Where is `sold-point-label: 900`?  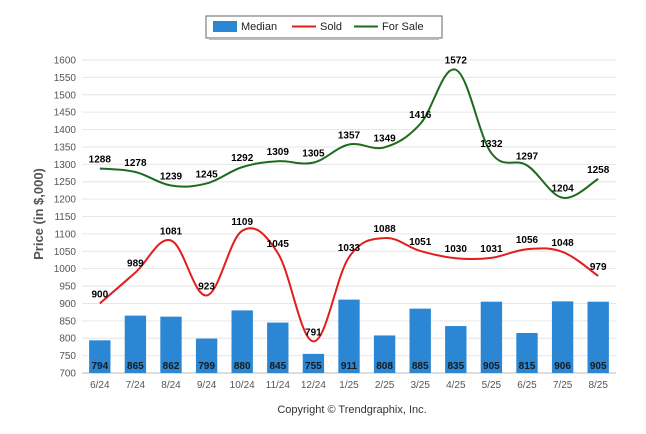 sold-point-label: 900 is located at coordinates (99, 294).